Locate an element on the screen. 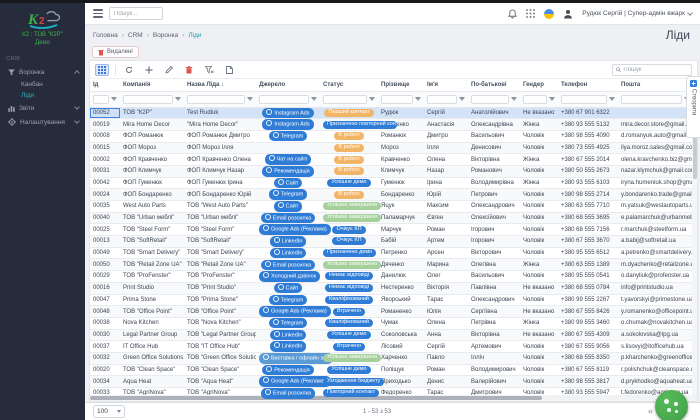 The width and height of the screenshot is (700, 420). cell-company: ТОВ "Retail Zone UA" is located at coordinates (152, 264).